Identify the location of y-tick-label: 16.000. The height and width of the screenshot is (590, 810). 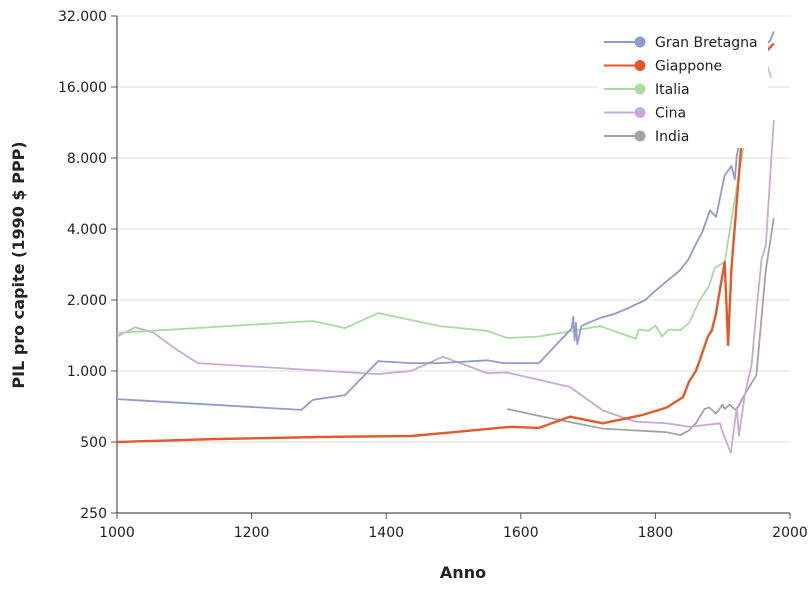
(82, 88).